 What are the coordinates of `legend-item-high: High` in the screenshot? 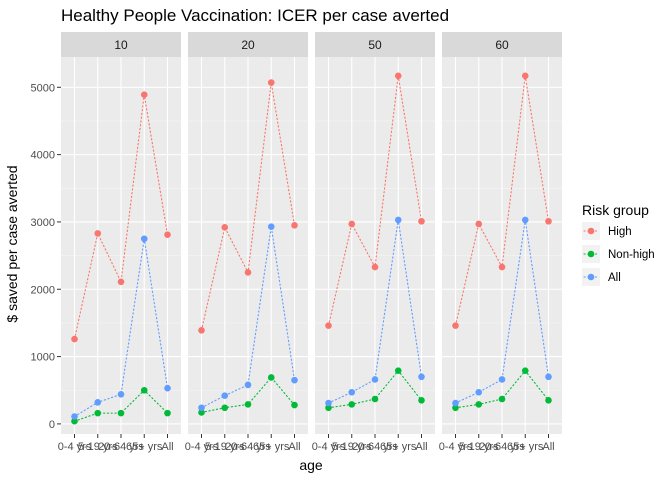 It's located at (607, 231).